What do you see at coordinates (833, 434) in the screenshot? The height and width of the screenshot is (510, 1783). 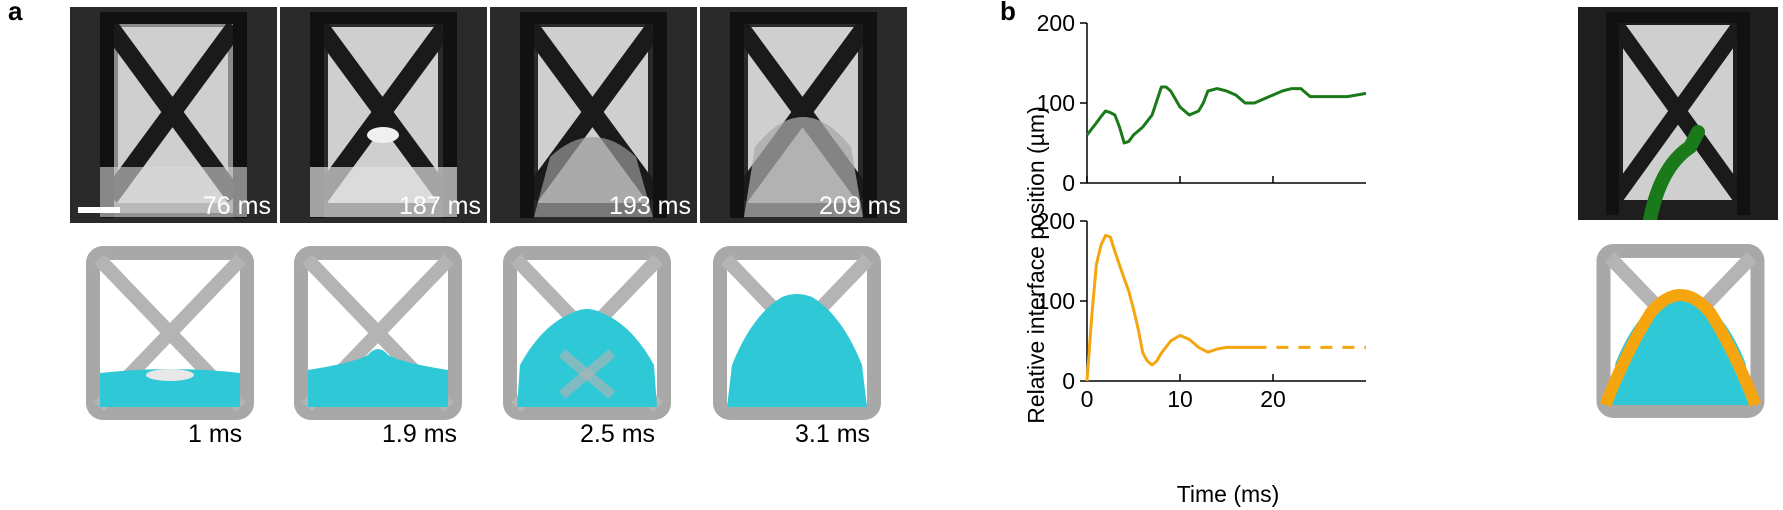 I see `simulation-time-label: 3.1 ms` at bounding box center [833, 434].